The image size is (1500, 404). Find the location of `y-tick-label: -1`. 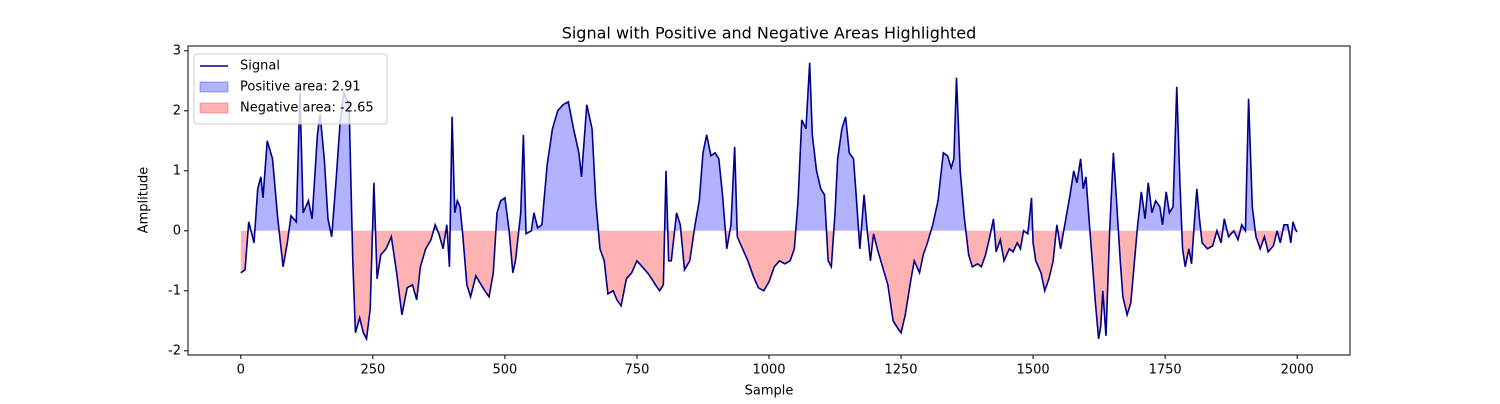

y-tick-label: -1 is located at coordinates (174, 290).